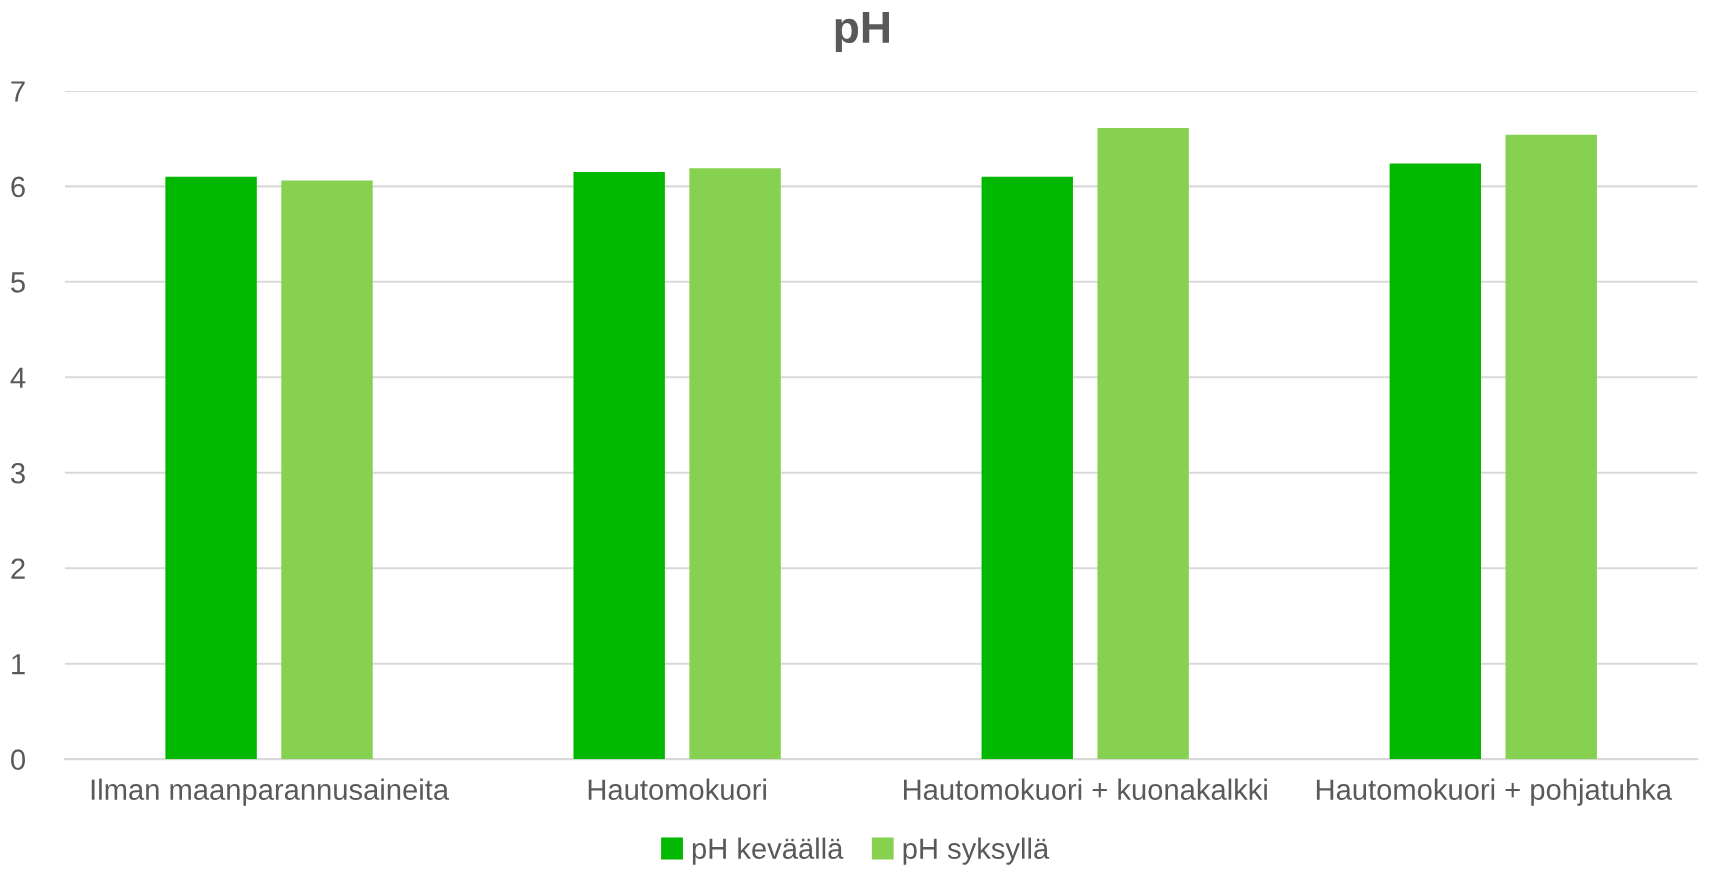  Describe the element at coordinates (270, 792) in the screenshot. I see `x-tick-label: Ilman maanparannusaineita` at that location.